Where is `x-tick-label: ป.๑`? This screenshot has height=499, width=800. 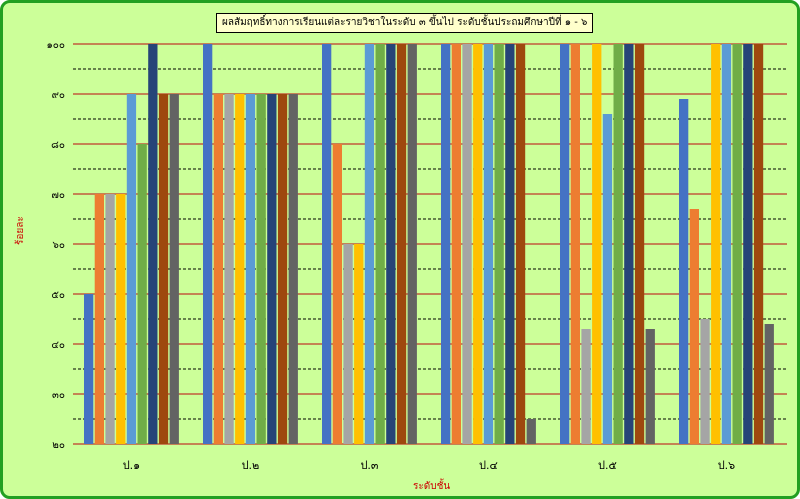
x-tick-label: ป.๑ is located at coordinates (131, 465).